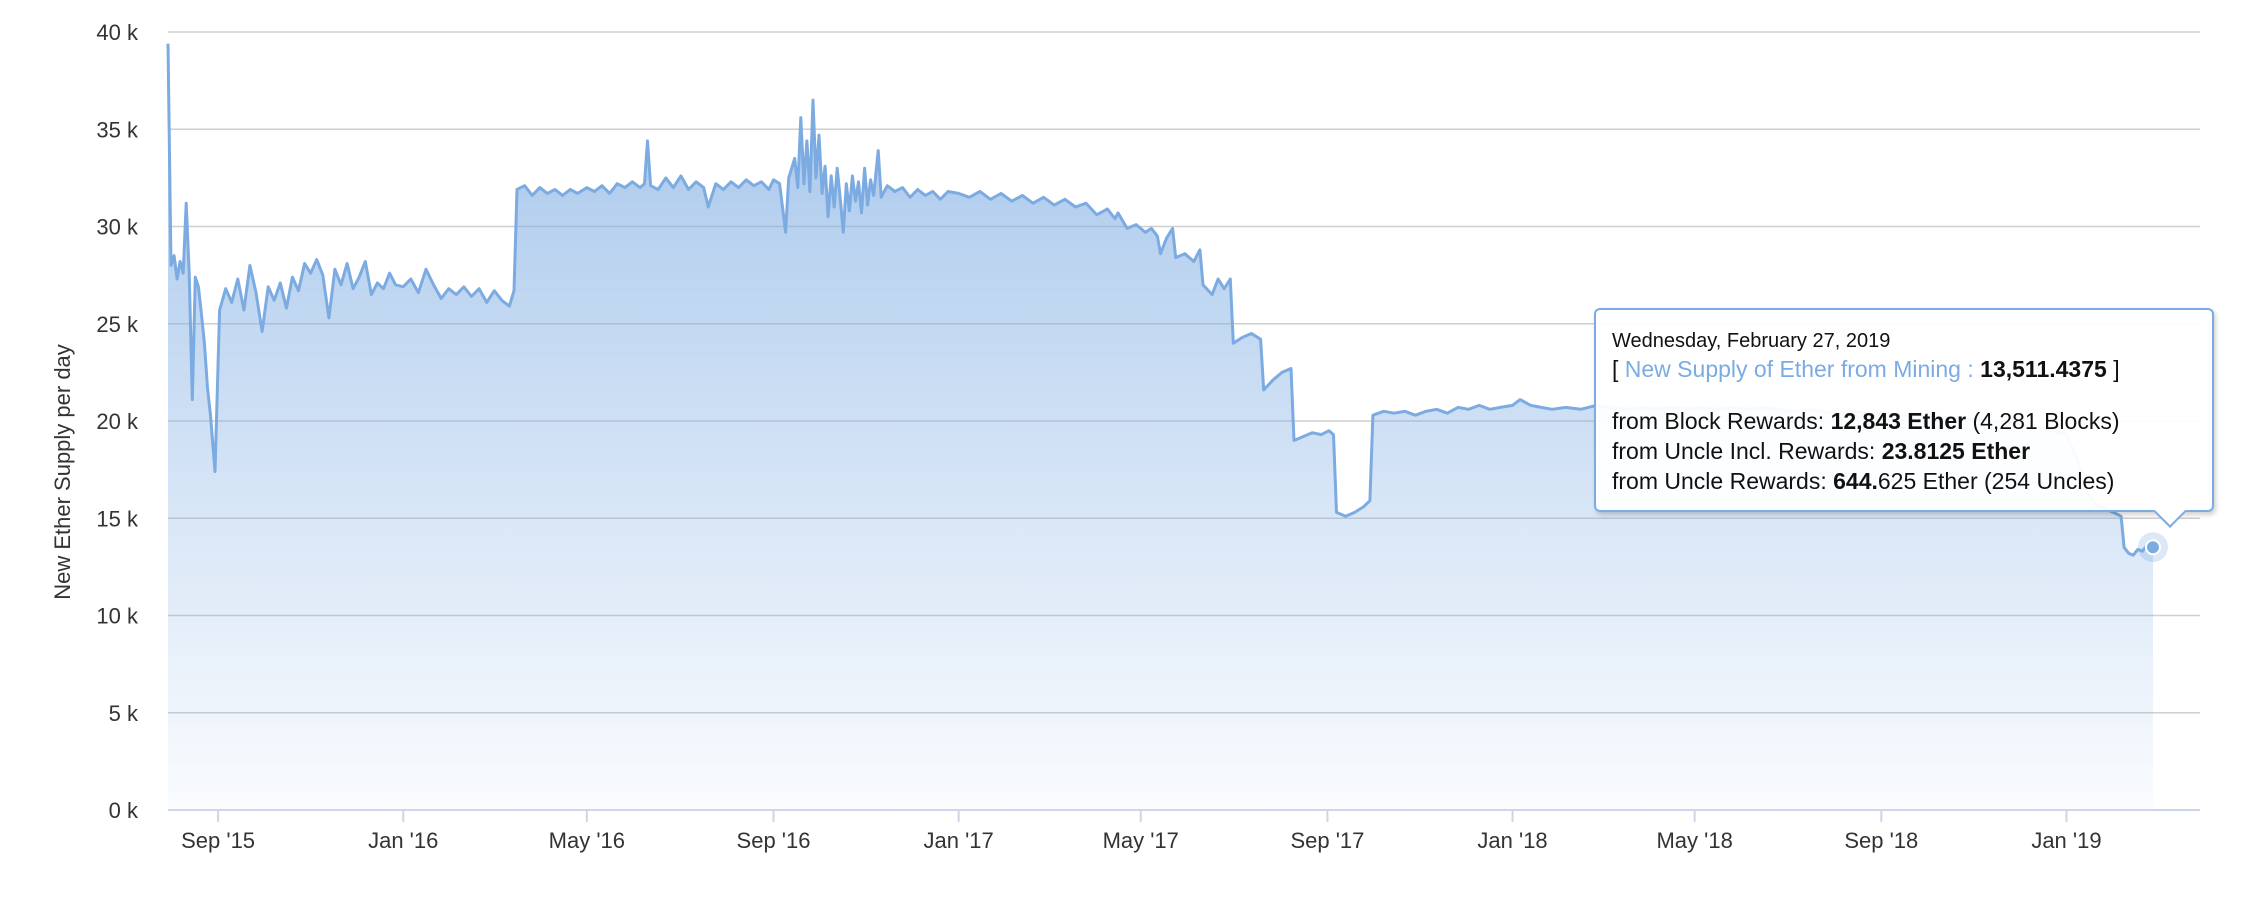  I want to click on tooltip-row-uncle-incl-rewards: from Uncle Incl. Rewards: 23.8125 Ether, so click(1904, 451).